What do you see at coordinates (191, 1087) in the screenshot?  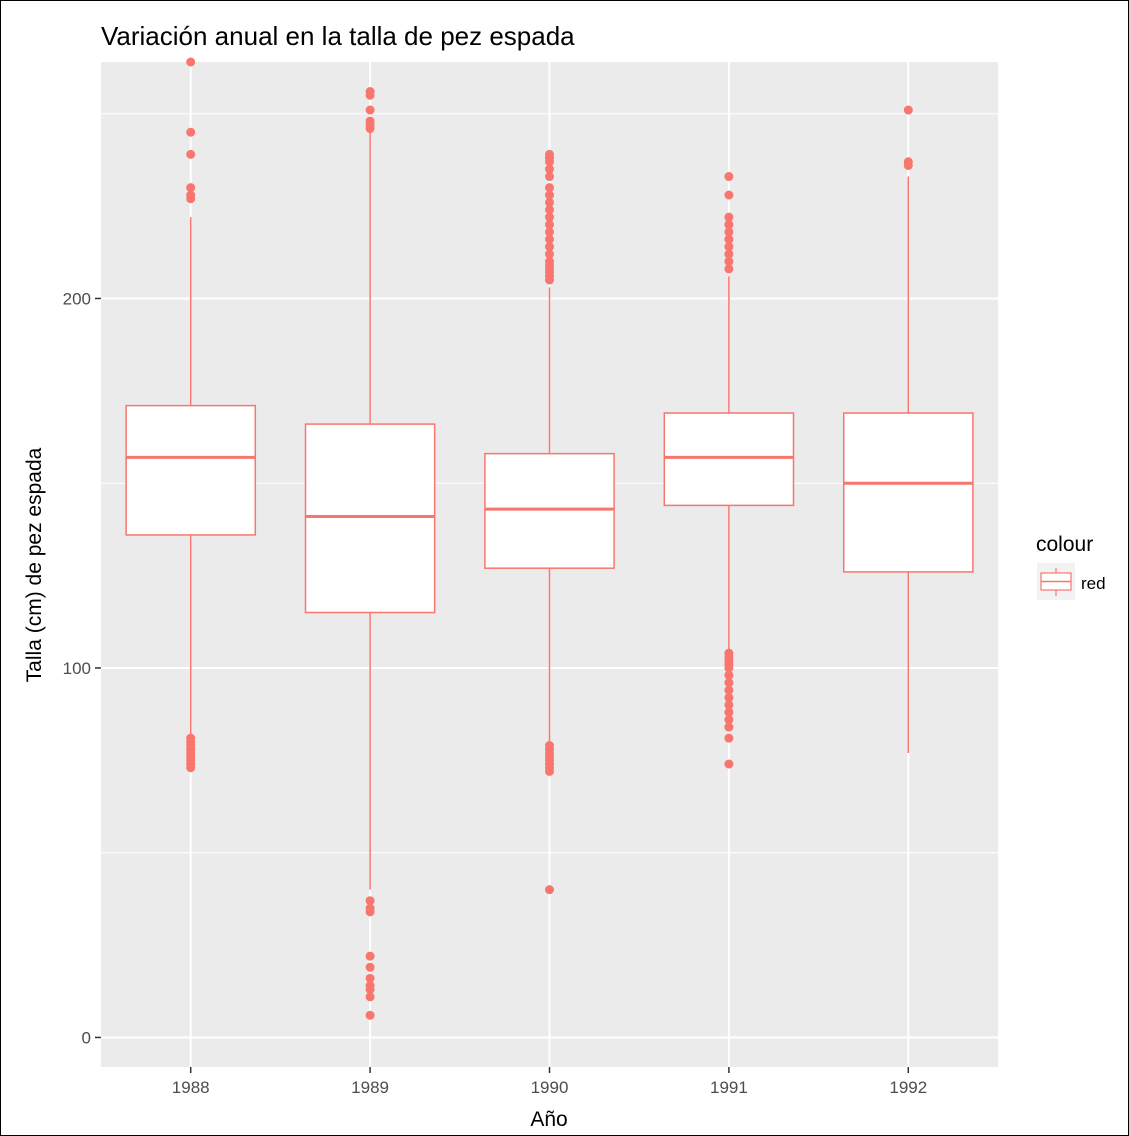 I see `x-tick-label: 1988` at bounding box center [191, 1087].